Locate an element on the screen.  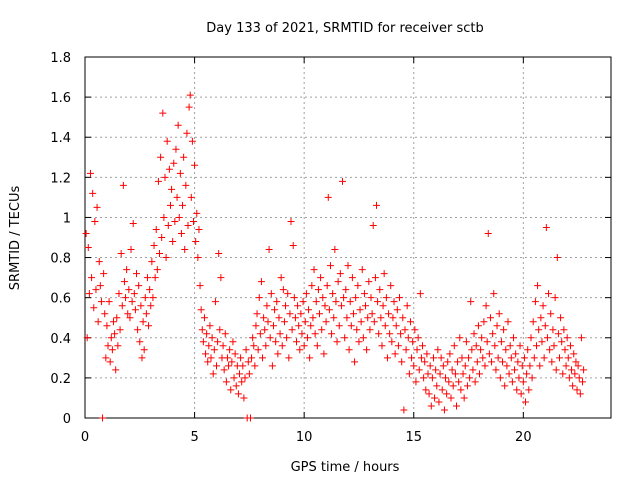
x-axis-label: GPS time / hours is located at coordinates (345, 467).